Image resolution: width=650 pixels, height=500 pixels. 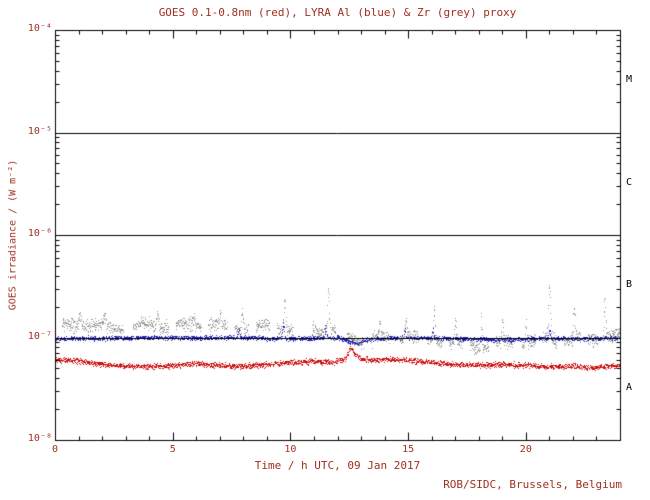 What do you see at coordinates (629, 285) in the screenshot?
I see `band-label-B: B` at bounding box center [629, 285].